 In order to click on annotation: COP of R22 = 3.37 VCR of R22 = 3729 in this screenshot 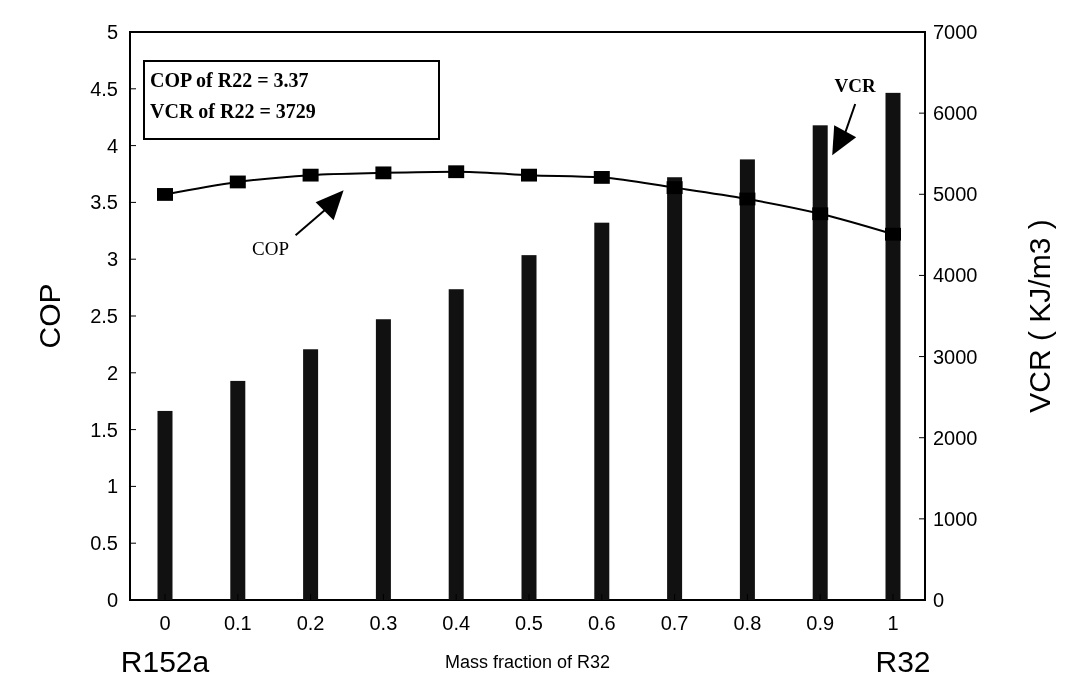, I will do `click(233, 95)`.